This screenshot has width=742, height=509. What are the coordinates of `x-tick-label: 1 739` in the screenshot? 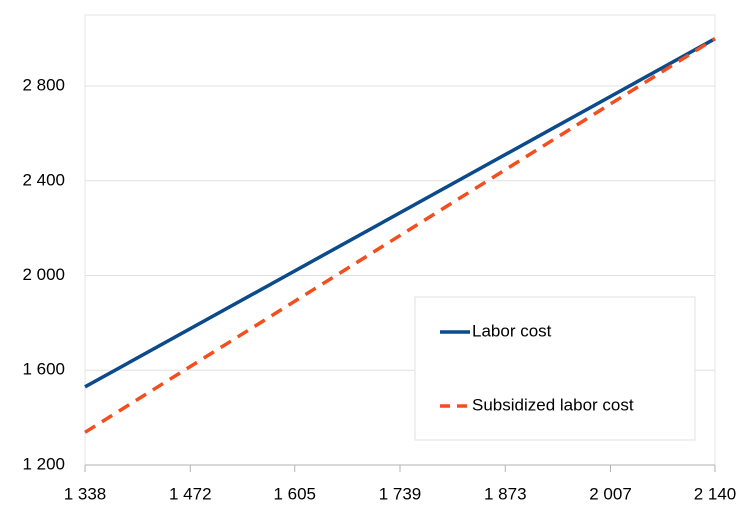 It's located at (400, 493).